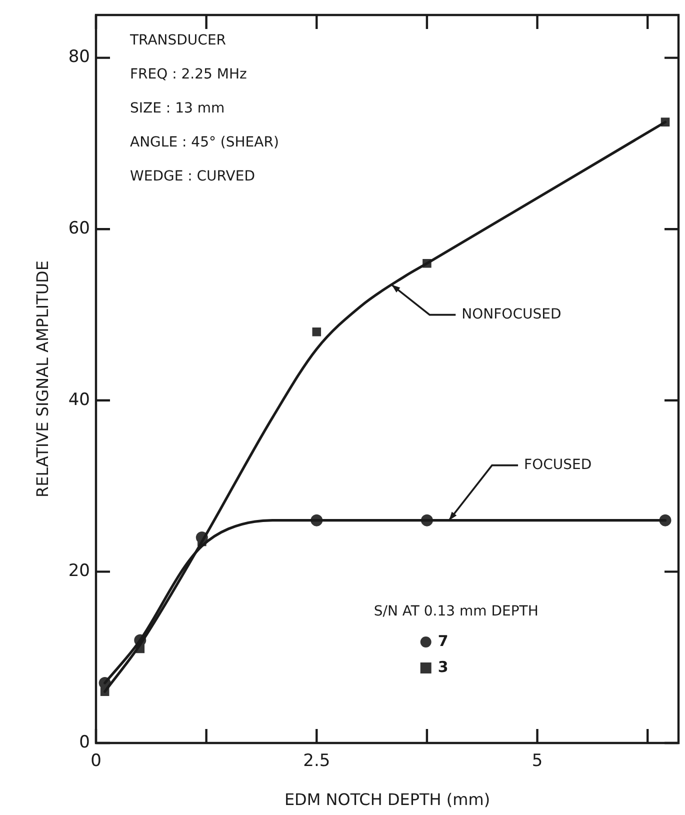  I want to click on y-tick-label: 60, so click(79, 228).